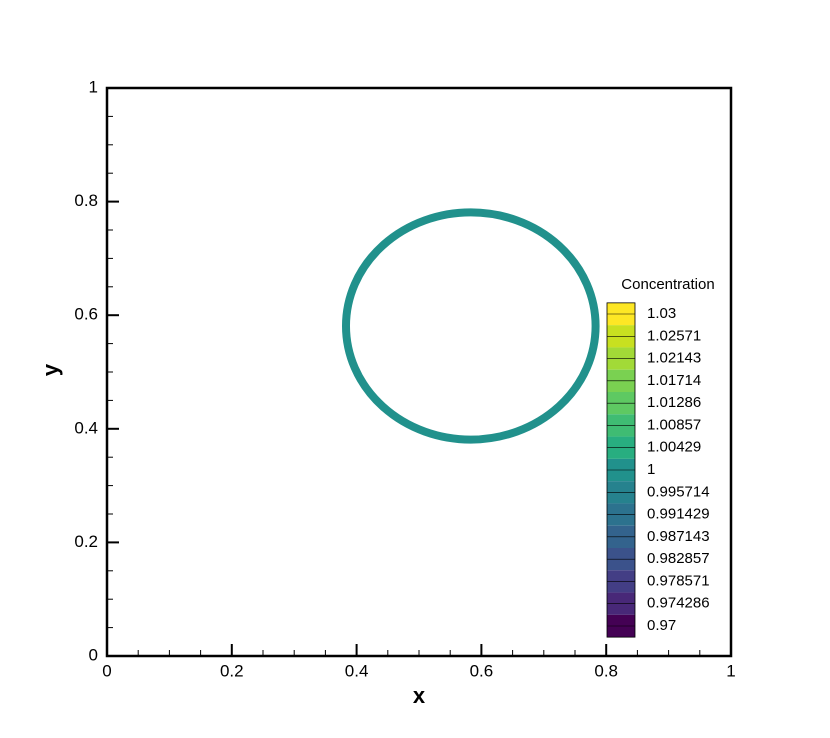 The image size is (830, 738). Describe the element at coordinates (674, 335) in the screenshot. I see `colorbar-label: 1.02571` at that location.